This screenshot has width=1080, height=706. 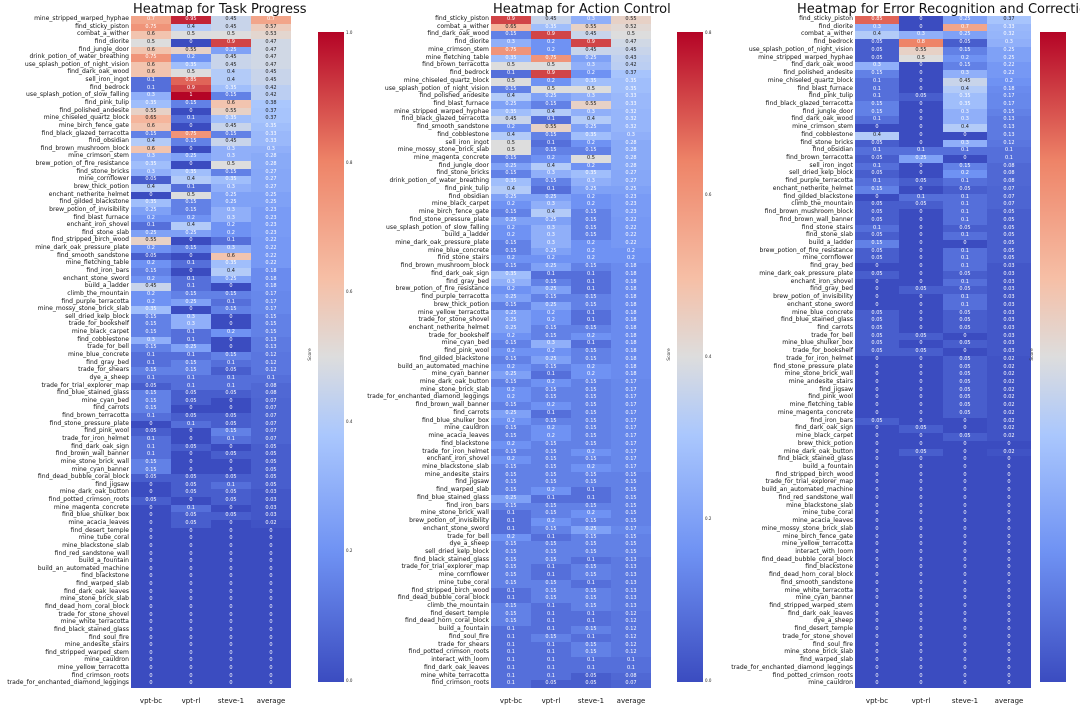 What do you see at coordinates (877, 701) in the screenshot?
I see `column-label: vpt-bc` at bounding box center [877, 701].